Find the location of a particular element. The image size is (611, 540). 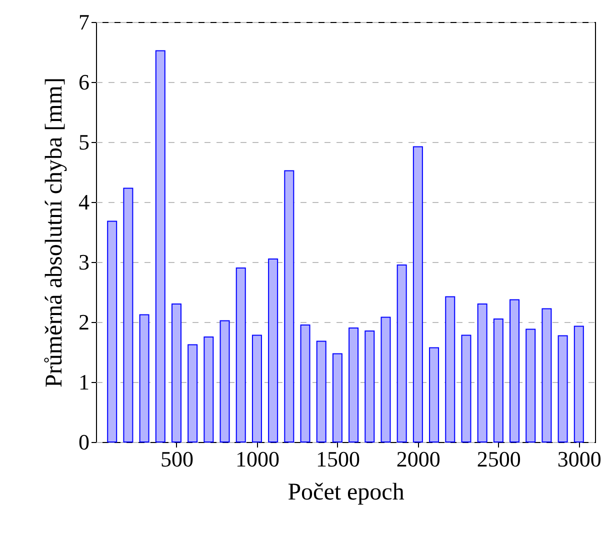

y-axis-title: Průměrná absolutní chyba [mm] is located at coordinates (55, 233).